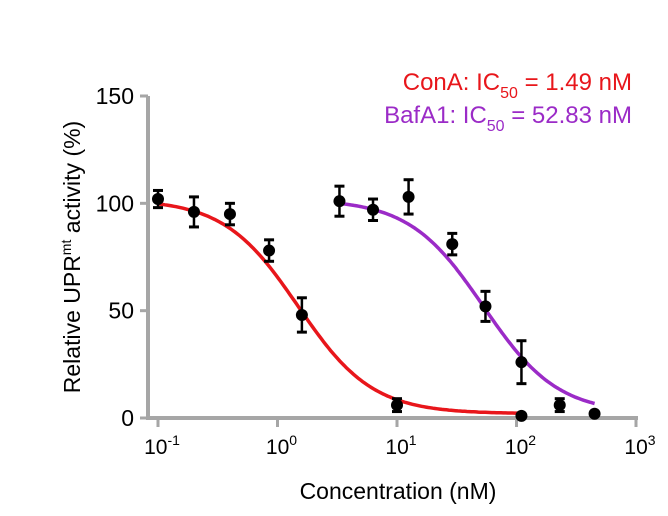  What do you see at coordinates (71, 257) in the screenshot?
I see `y-axis-title: Relative UPRmt activity (%)` at bounding box center [71, 257].